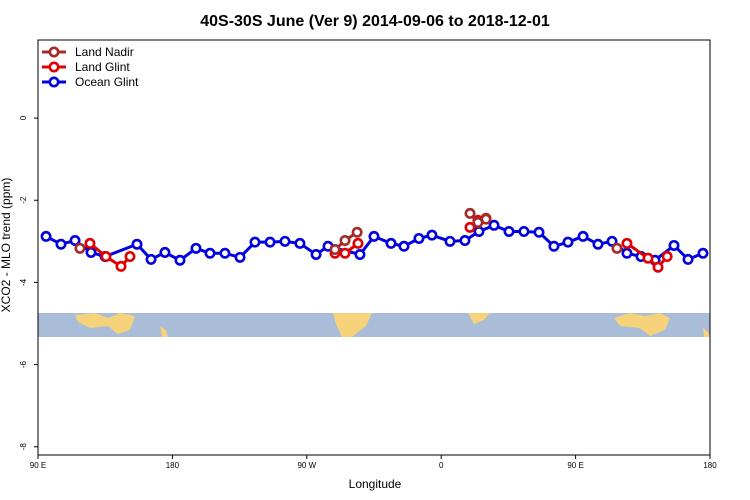 The width and height of the screenshot is (750, 500). What do you see at coordinates (374, 325) in the screenshot?
I see `map-strip` at bounding box center [374, 325].